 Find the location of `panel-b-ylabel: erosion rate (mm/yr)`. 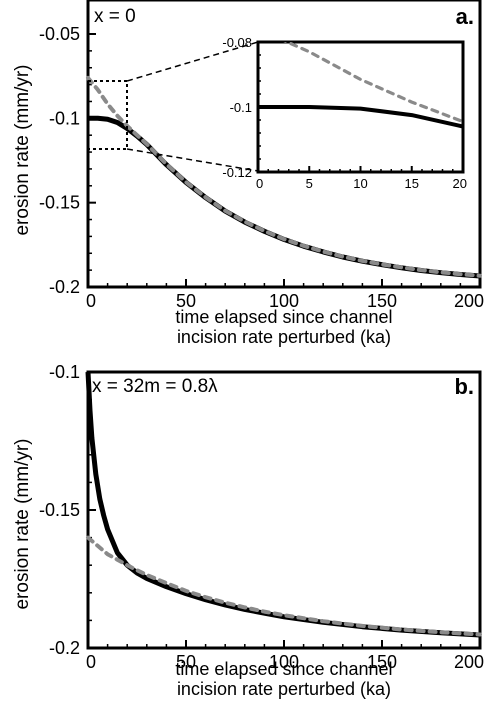

panel-b-ylabel: erosion rate (mm/yr) is located at coordinates (22, 523).